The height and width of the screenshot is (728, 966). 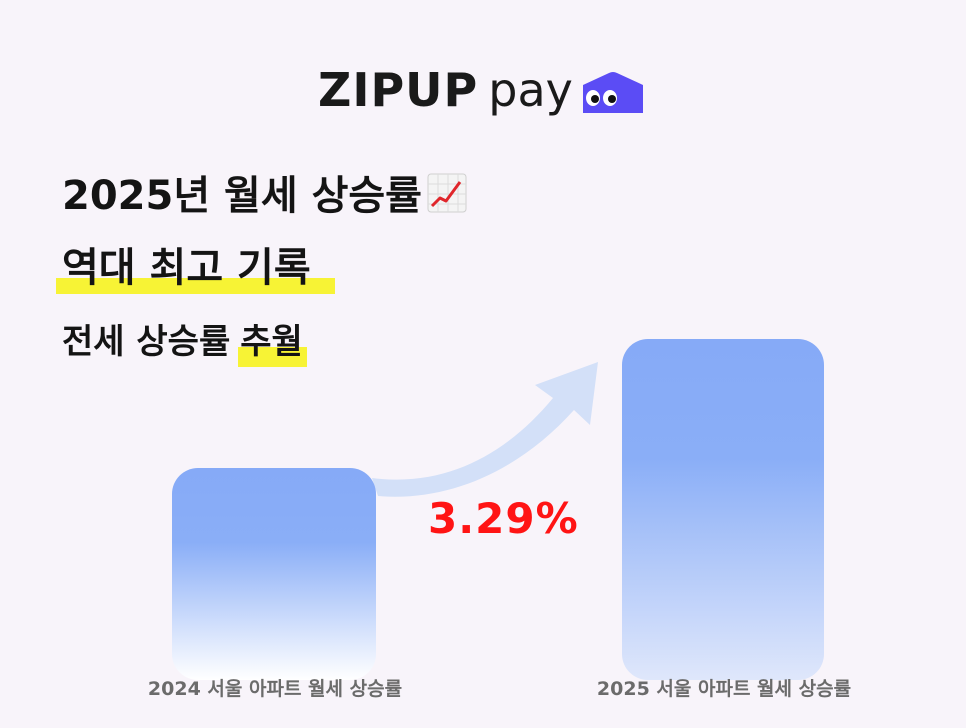 I want to click on headline-line3: 전세 상승률 추월, so click(x=184, y=344).